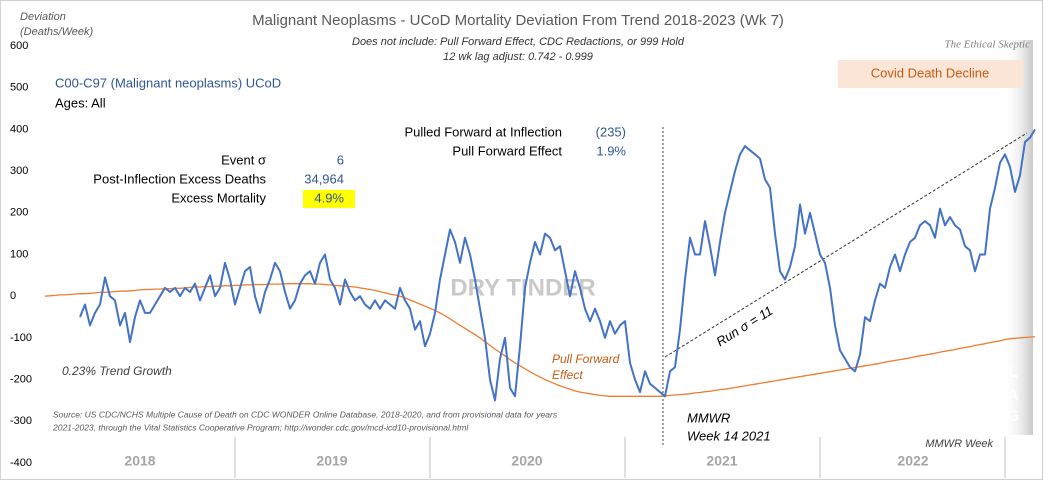 The height and width of the screenshot is (480, 1043). I want to click on stat-label: Event σ, so click(243, 159).